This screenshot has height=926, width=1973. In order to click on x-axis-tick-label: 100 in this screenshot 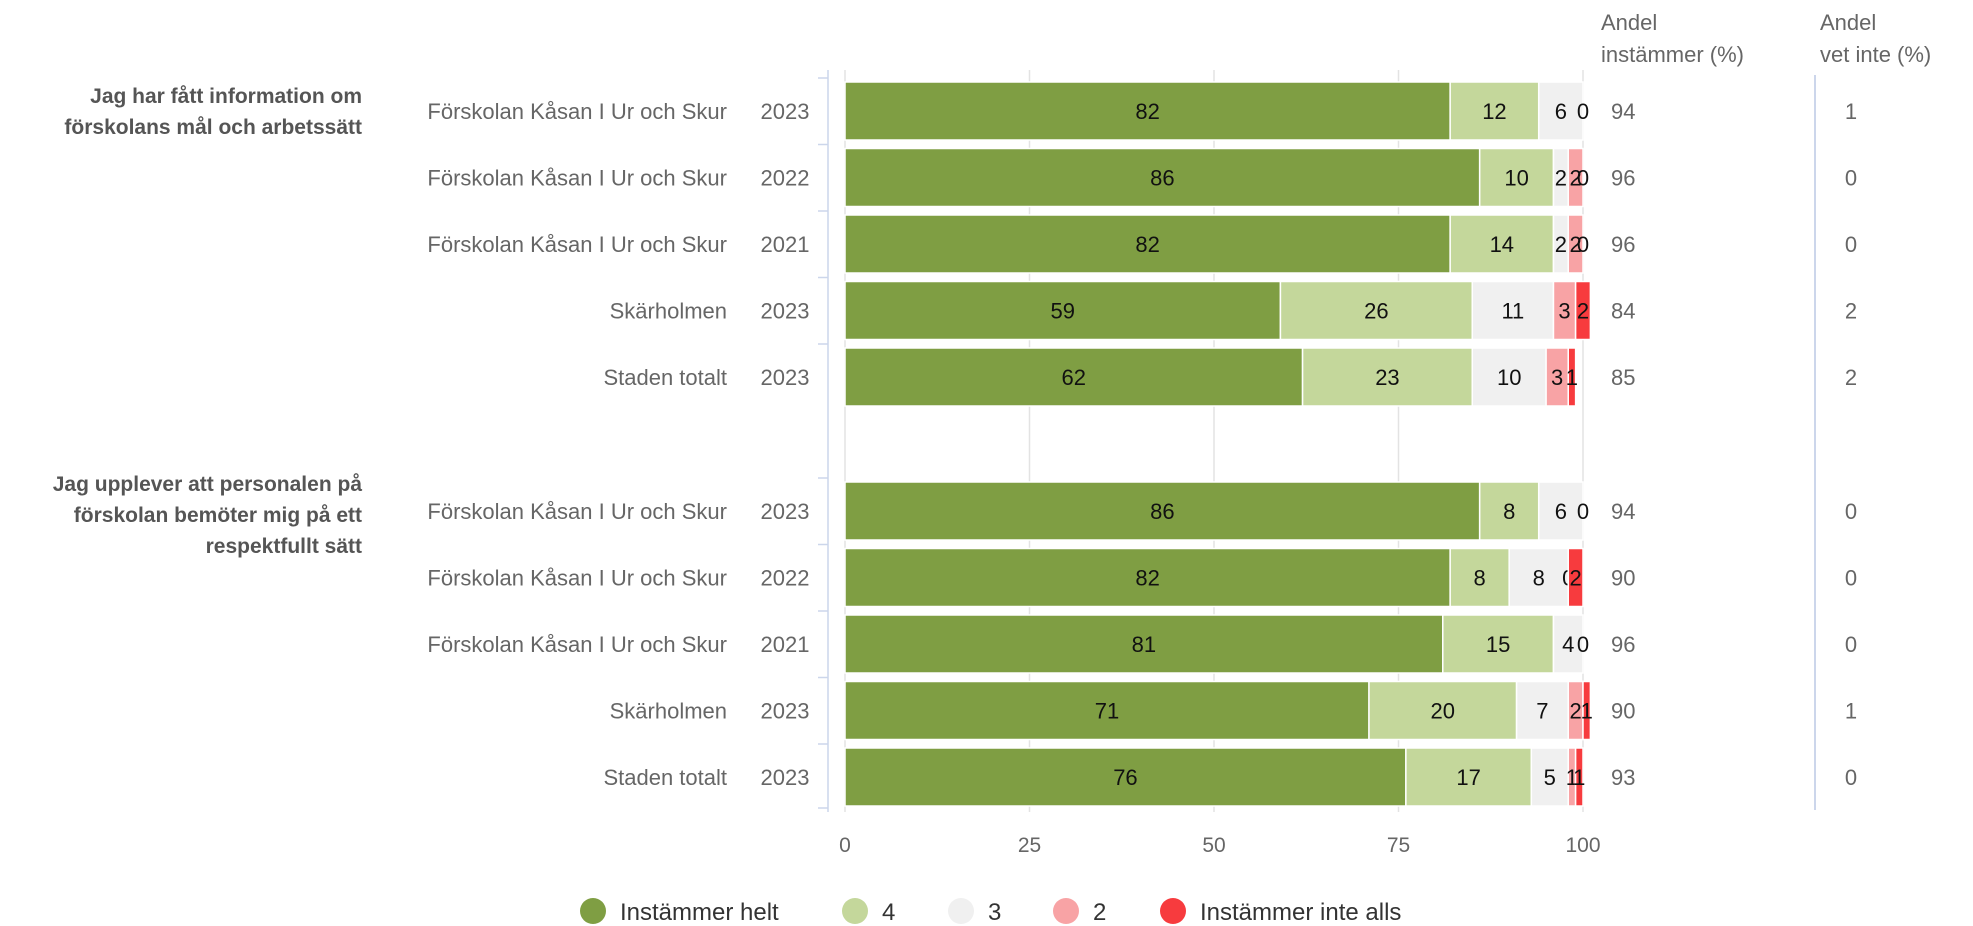, I will do `click(1582, 845)`.